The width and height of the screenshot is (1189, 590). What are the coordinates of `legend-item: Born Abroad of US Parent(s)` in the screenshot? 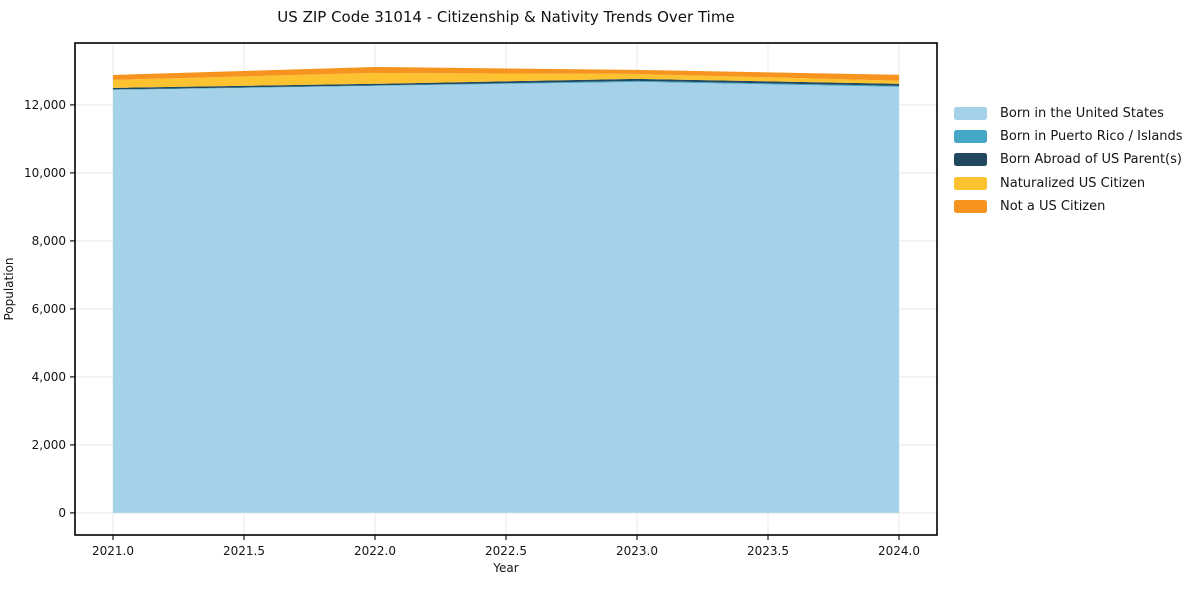 It's located at (1068, 159).